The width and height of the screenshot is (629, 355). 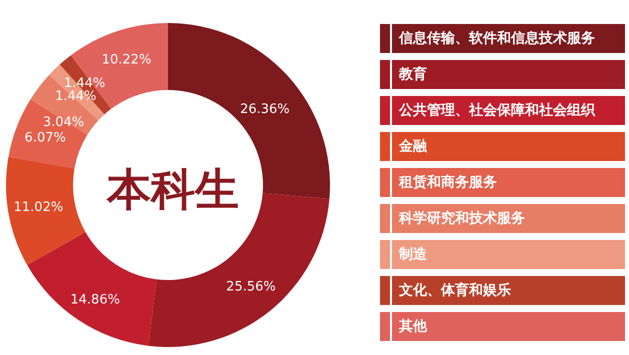 What do you see at coordinates (461, 218) in the screenshot?
I see `legend-label: 科学研究和技术服务` at bounding box center [461, 218].